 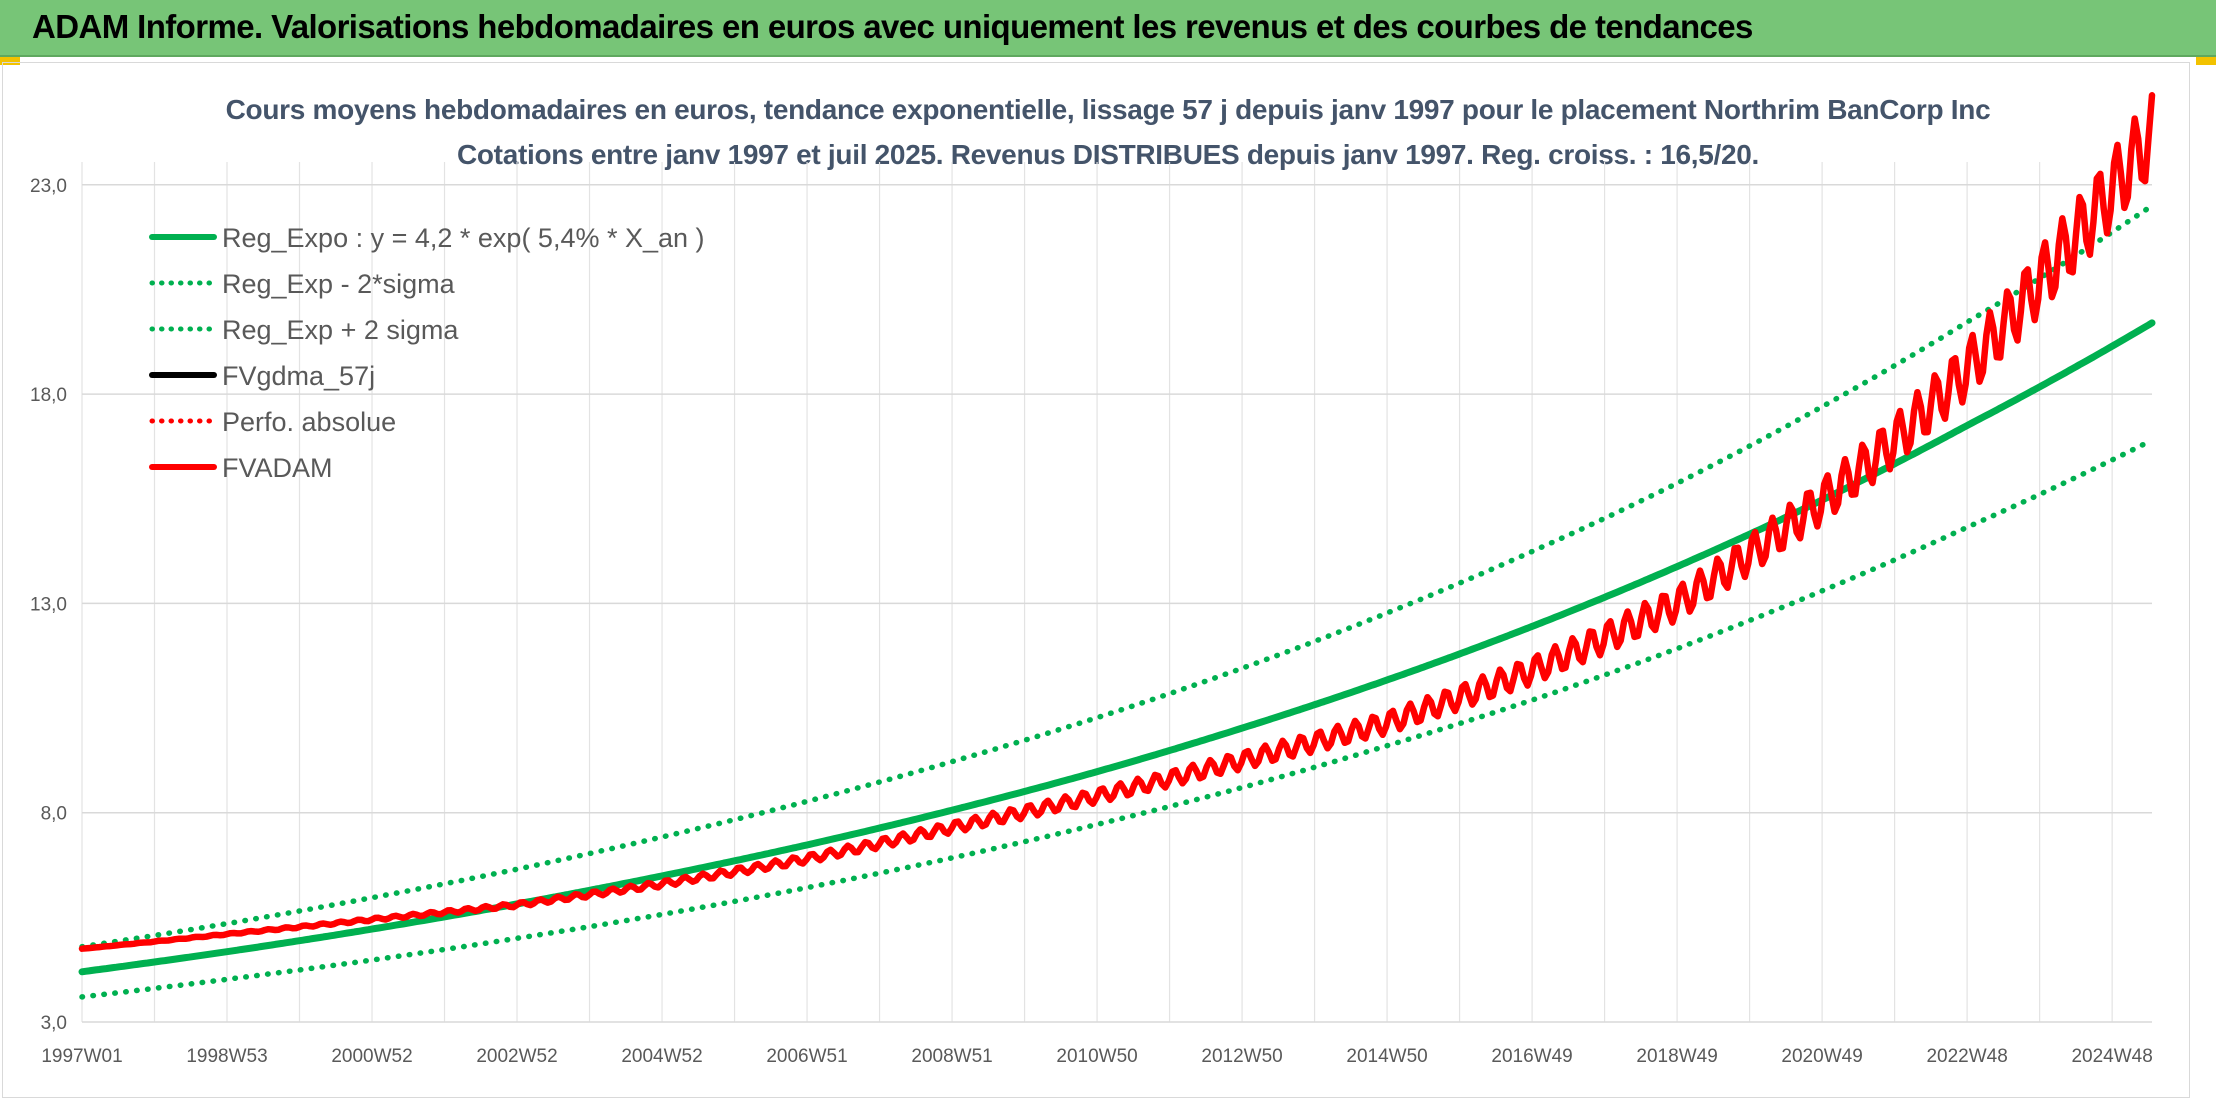 I want to click on legend-label: Reg_Exp + 2 sigma, so click(x=340, y=330).